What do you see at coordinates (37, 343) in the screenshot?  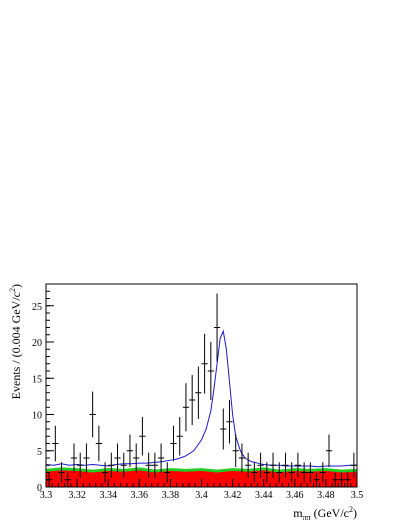 I see `y-tick-label: 20` at bounding box center [37, 343].